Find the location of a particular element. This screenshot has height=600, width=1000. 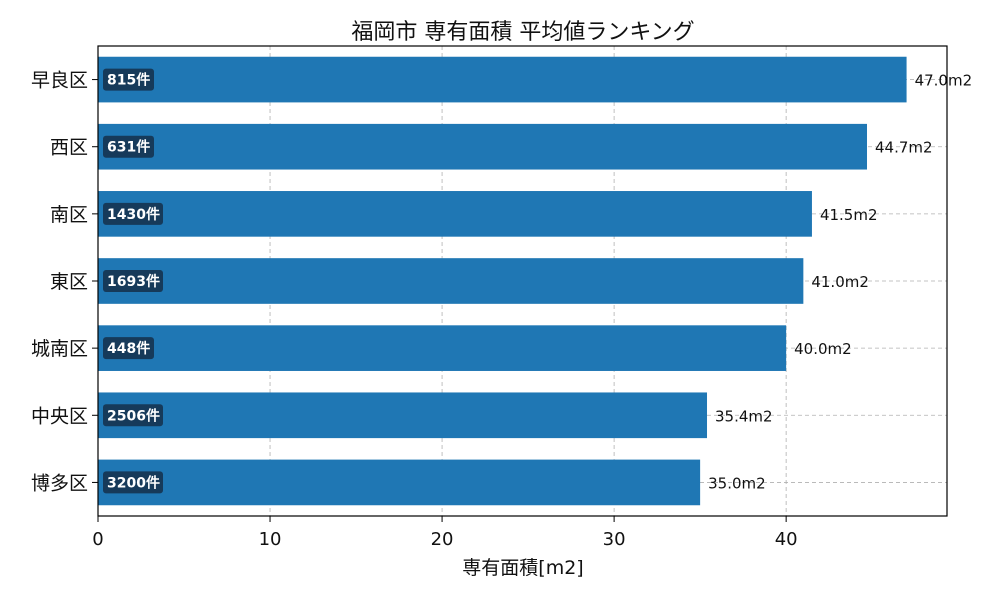

x-tick-label: 10 is located at coordinates (270, 539).